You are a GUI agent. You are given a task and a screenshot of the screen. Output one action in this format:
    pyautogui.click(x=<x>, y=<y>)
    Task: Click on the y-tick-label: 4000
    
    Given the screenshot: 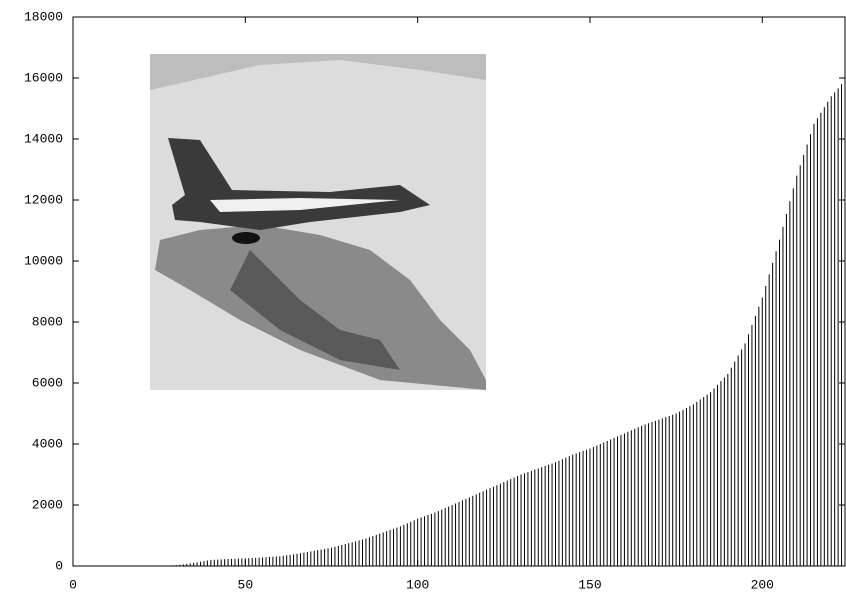 What is the action you would take?
    pyautogui.click(x=47, y=443)
    